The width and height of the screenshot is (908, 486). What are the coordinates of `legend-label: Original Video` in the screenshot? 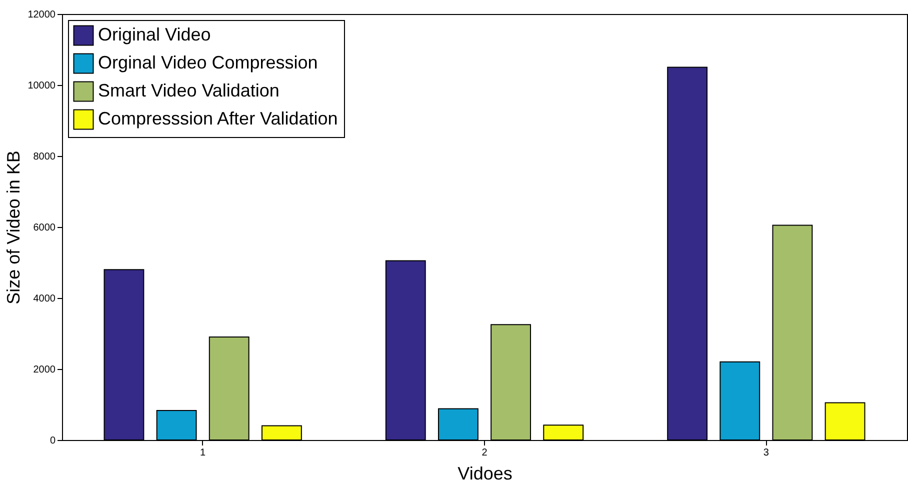 It's located at (154, 34).